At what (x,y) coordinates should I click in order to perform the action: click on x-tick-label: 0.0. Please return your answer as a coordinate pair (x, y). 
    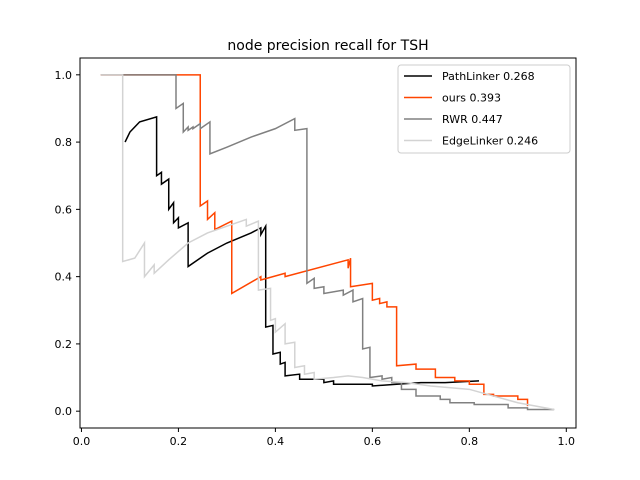
    Looking at the image, I should click on (82, 441).